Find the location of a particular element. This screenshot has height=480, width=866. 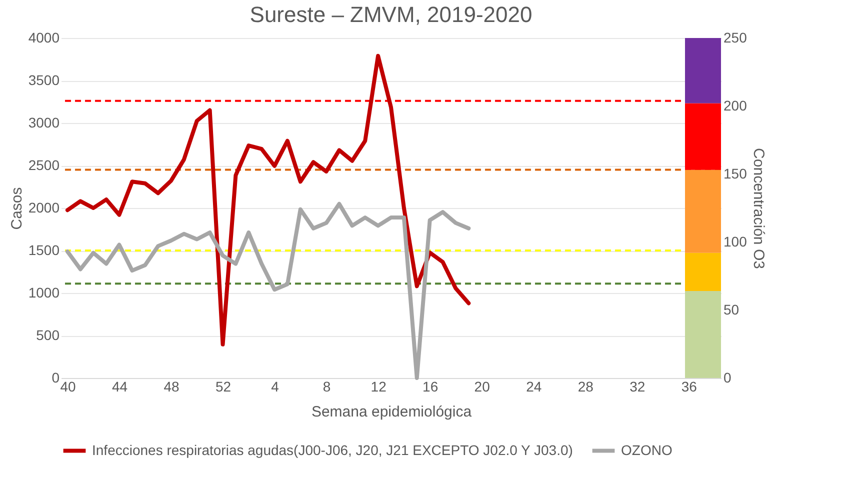

x-tick-label: 16 is located at coordinates (430, 386).